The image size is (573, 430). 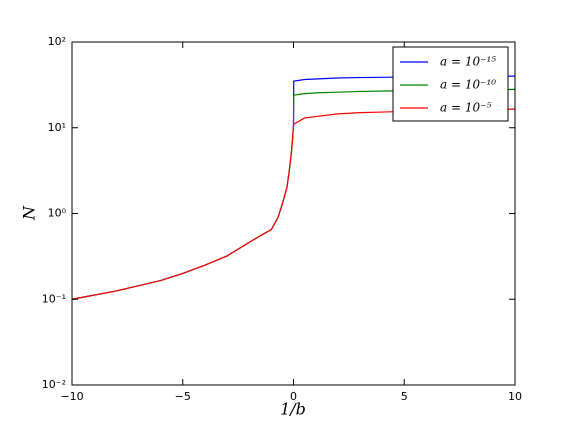 What do you see at coordinates (465, 108) in the screenshot?
I see `legend-label: a = 10⁻⁵` at bounding box center [465, 108].